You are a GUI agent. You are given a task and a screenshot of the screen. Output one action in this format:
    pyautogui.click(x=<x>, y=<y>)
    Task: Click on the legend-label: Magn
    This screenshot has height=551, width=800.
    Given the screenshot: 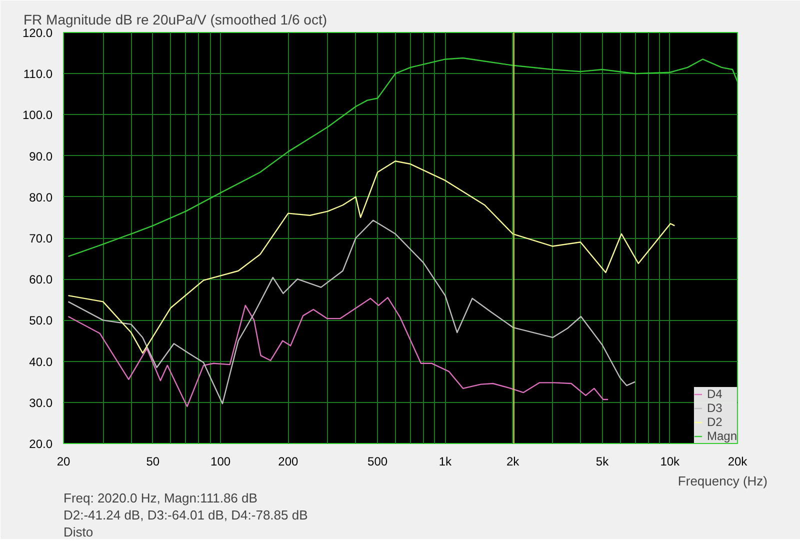 What is the action you would take?
    pyautogui.click(x=721, y=436)
    